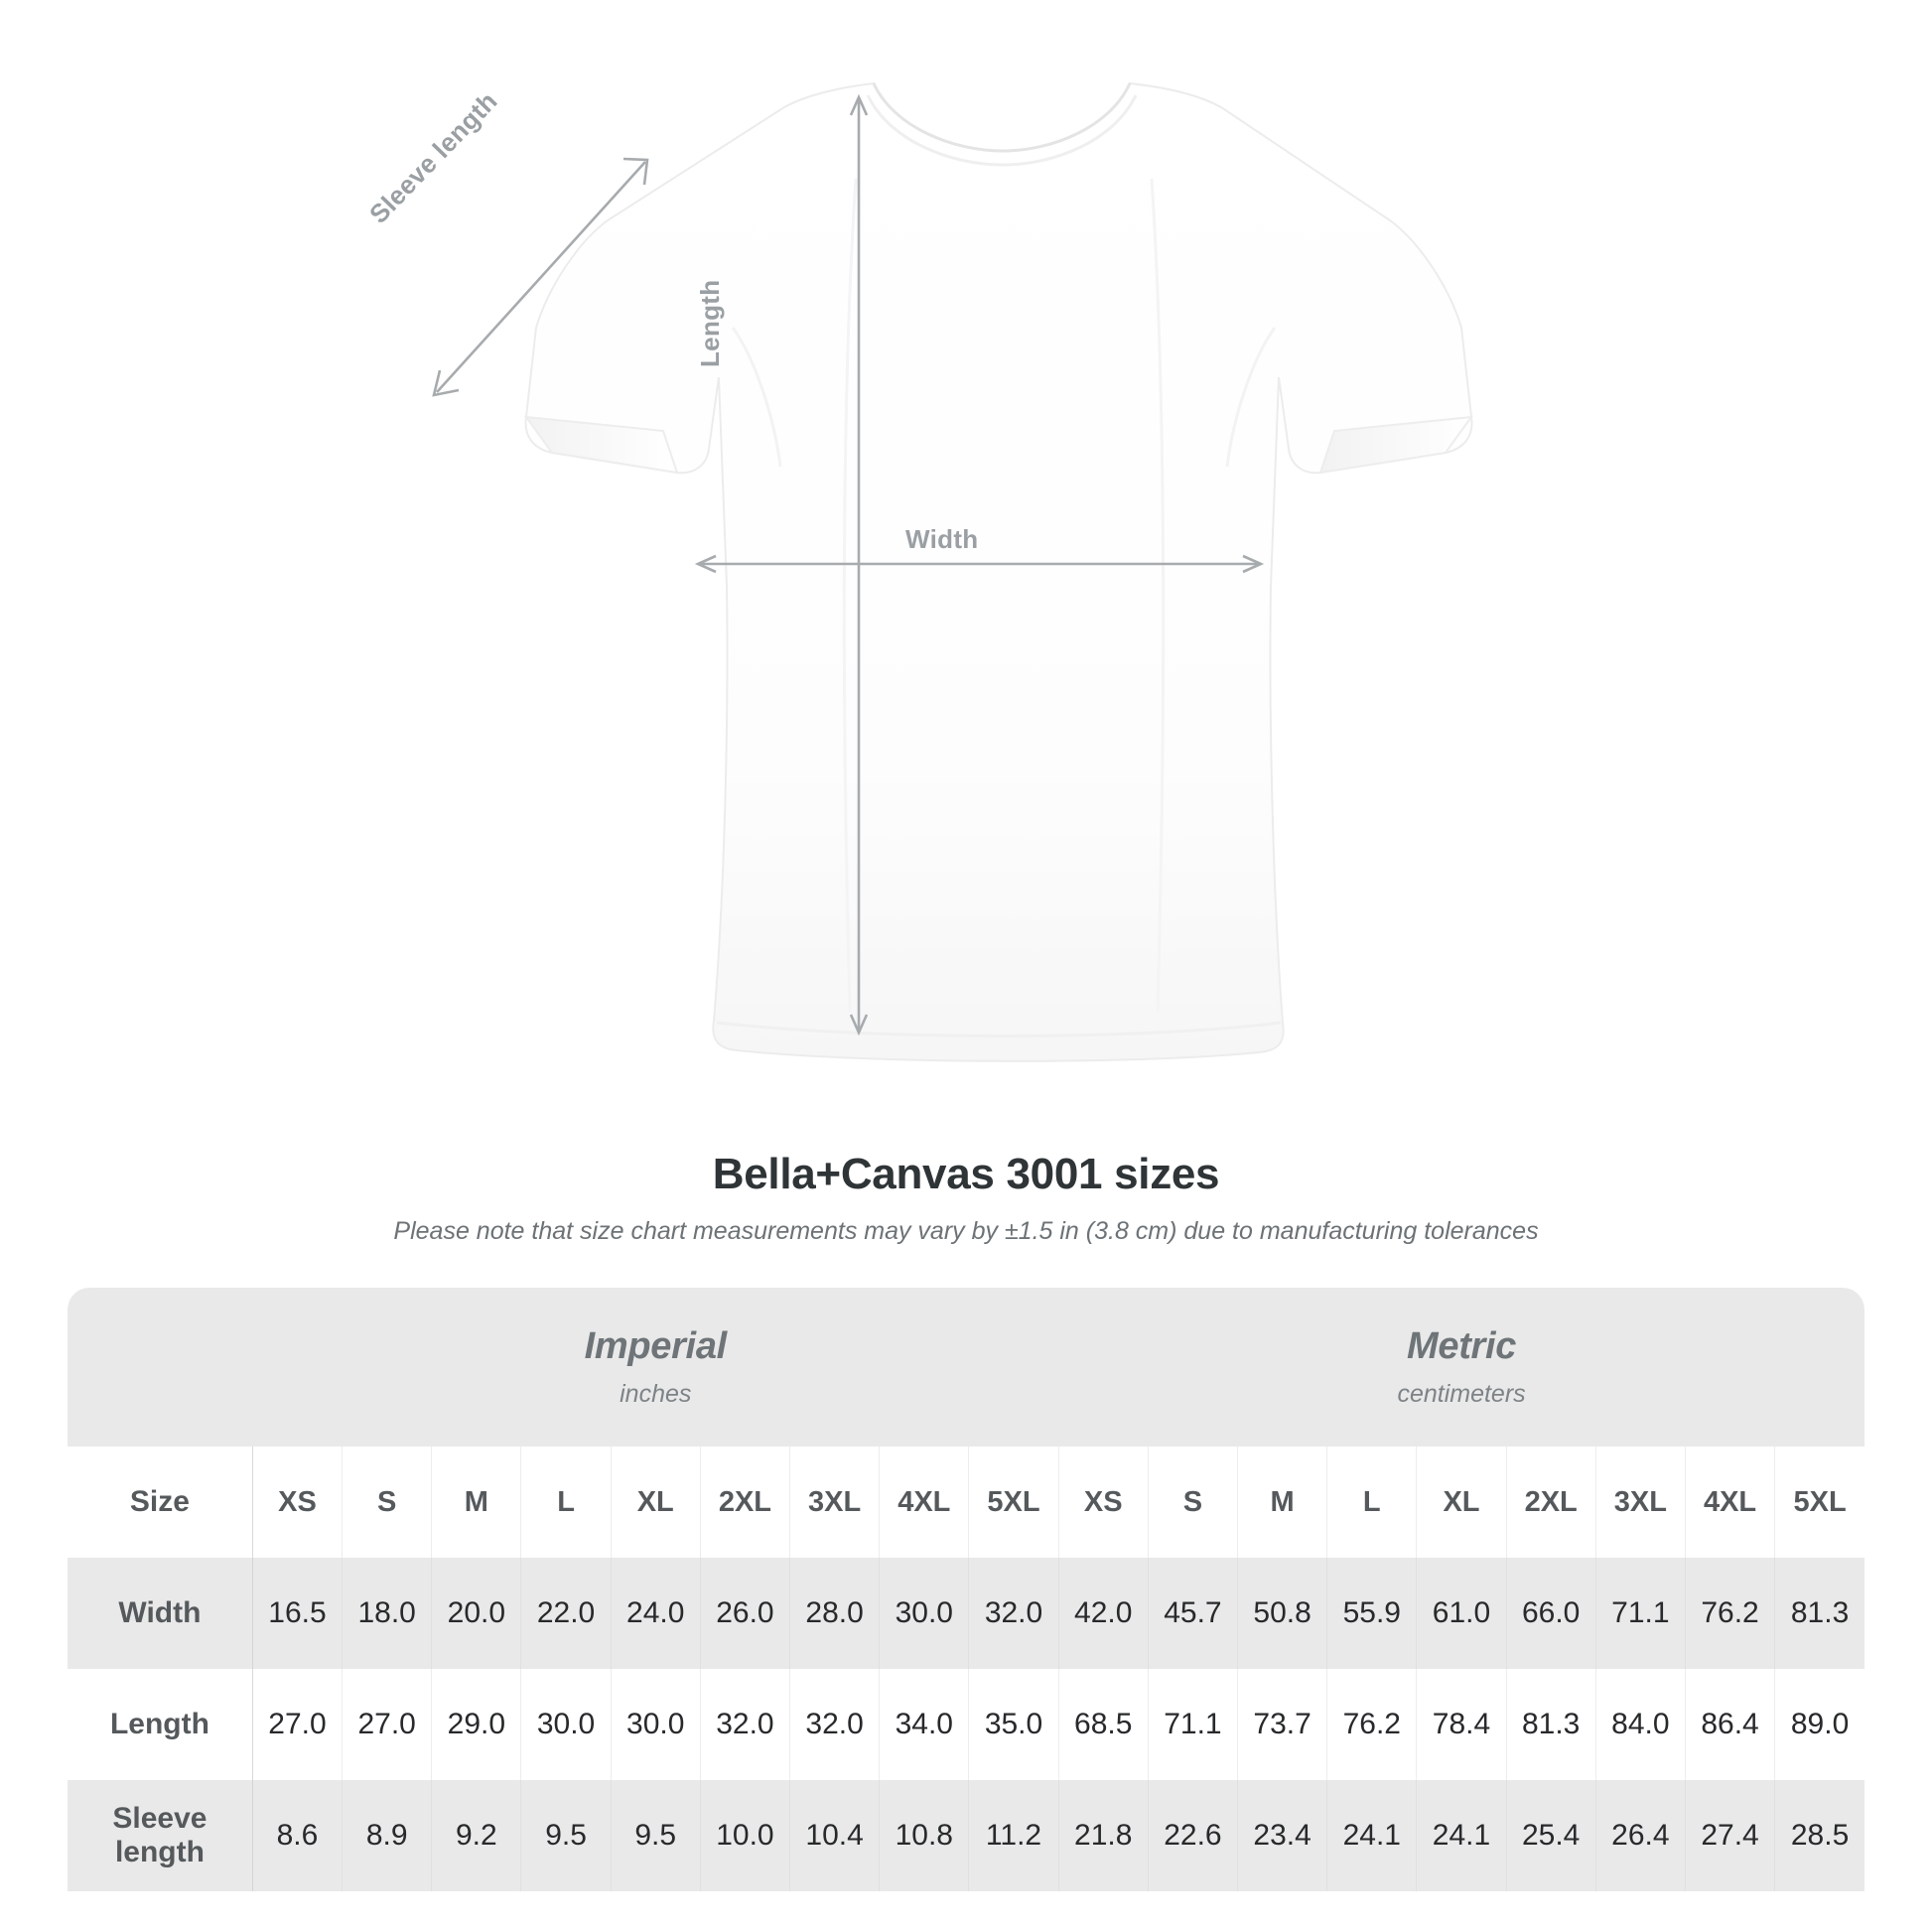 Image resolution: width=1932 pixels, height=1932 pixels. I want to click on unit-banner-row: Imperial inches Metric centimeters, so click(966, 1367).